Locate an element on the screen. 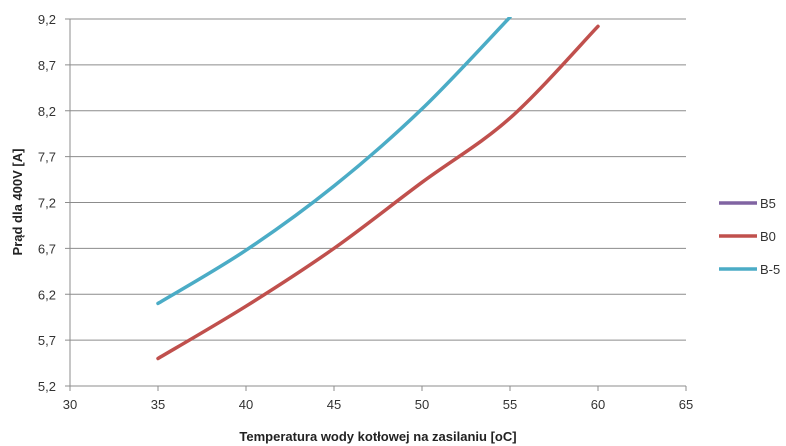  x-tick-label: 65 is located at coordinates (686, 404).